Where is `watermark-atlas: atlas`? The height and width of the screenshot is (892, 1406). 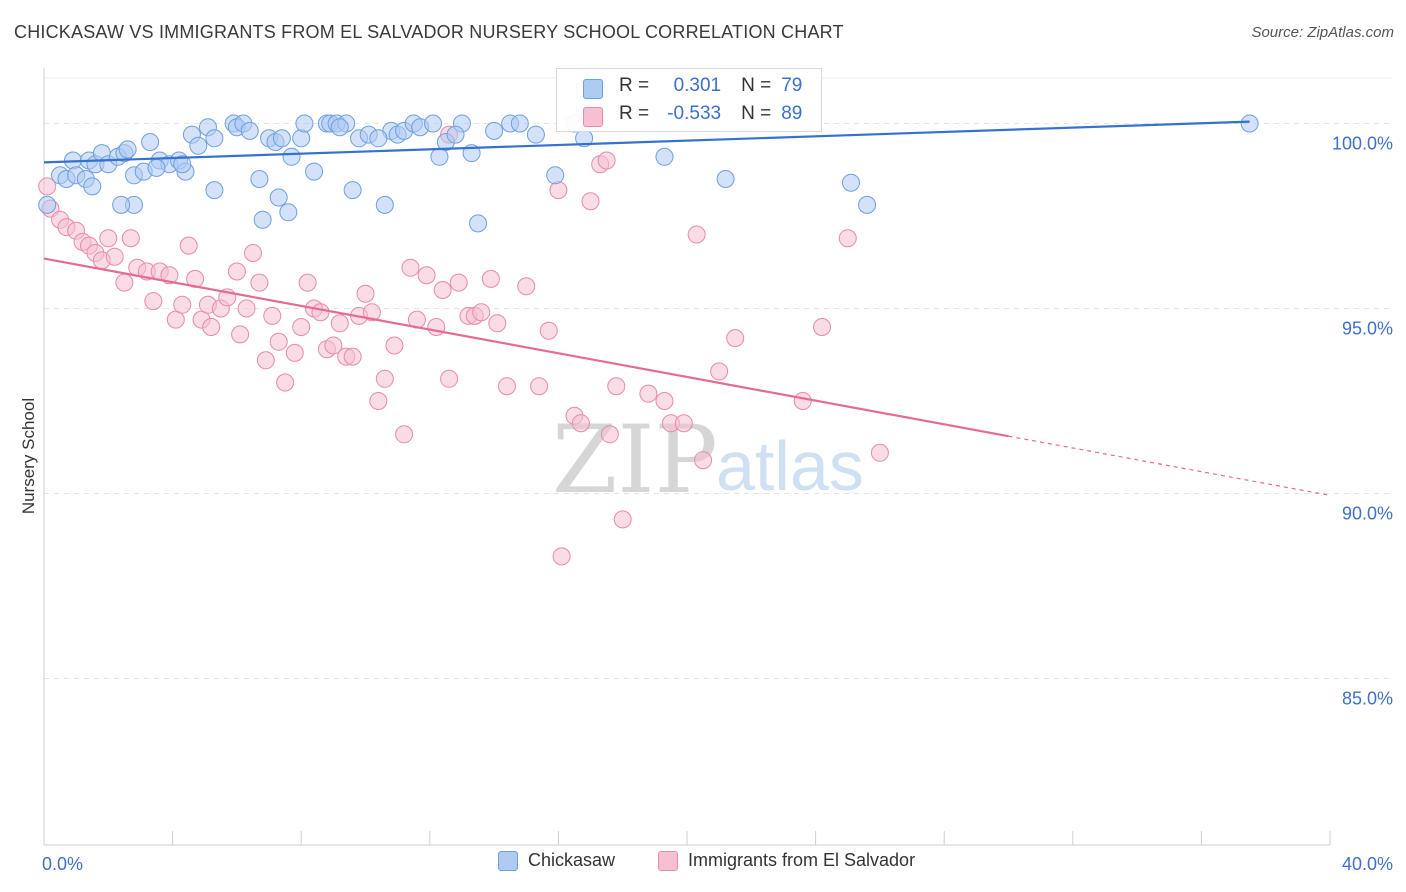 watermark-atlas: atlas is located at coordinates (790, 466).